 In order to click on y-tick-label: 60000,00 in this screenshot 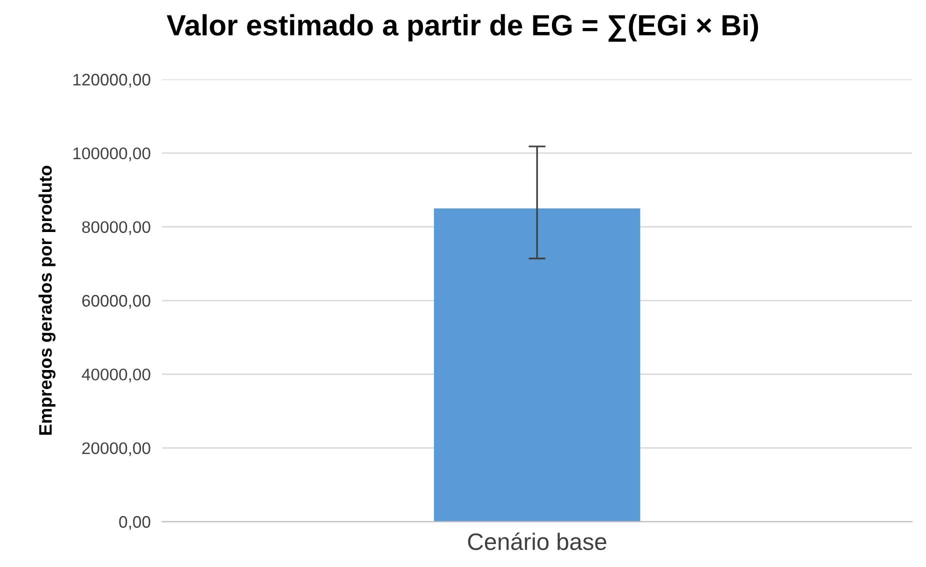, I will do `click(116, 301)`.